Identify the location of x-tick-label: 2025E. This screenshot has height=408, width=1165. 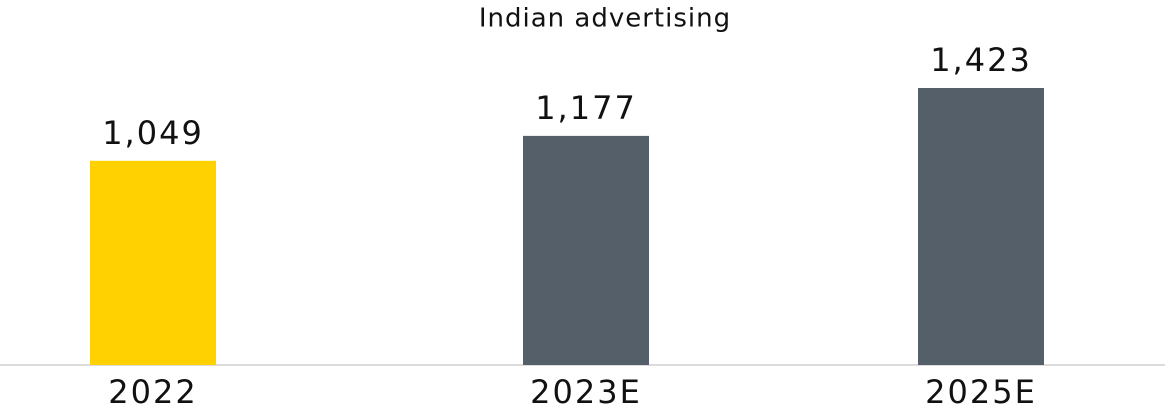
(981, 390).